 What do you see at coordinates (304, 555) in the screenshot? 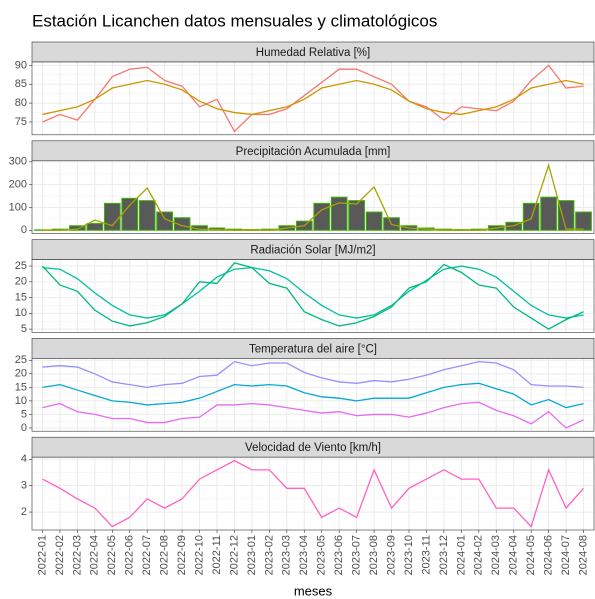
I see `x-tick-label: 2023-04` at bounding box center [304, 555].